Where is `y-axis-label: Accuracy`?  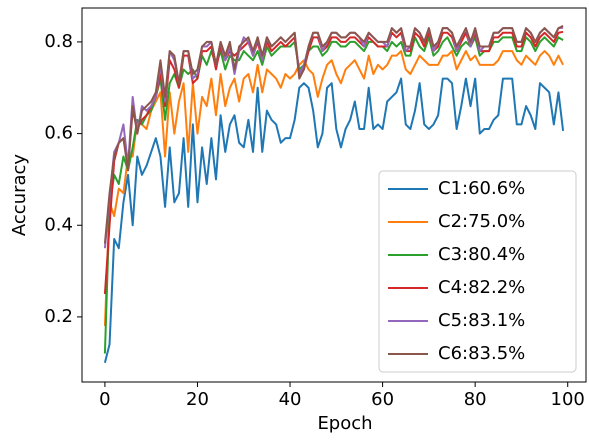 y-axis-label: Accuracy is located at coordinates (19, 195).